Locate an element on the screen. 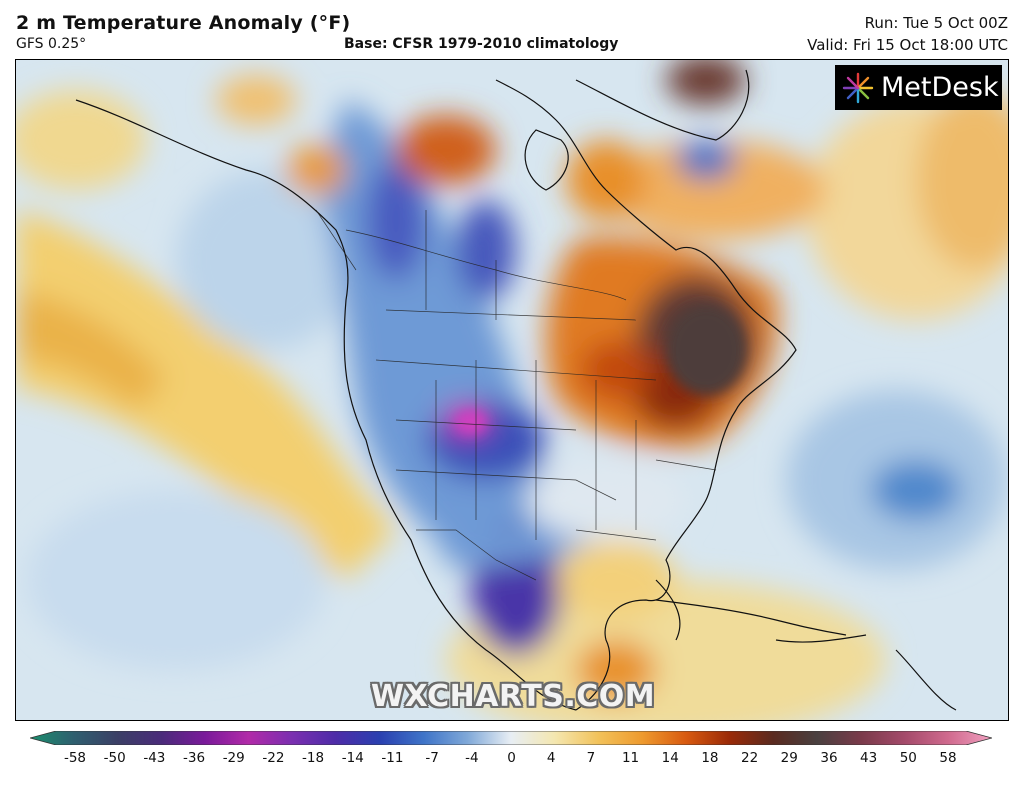  colorbar-tick-label: 43 is located at coordinates (869, 758).